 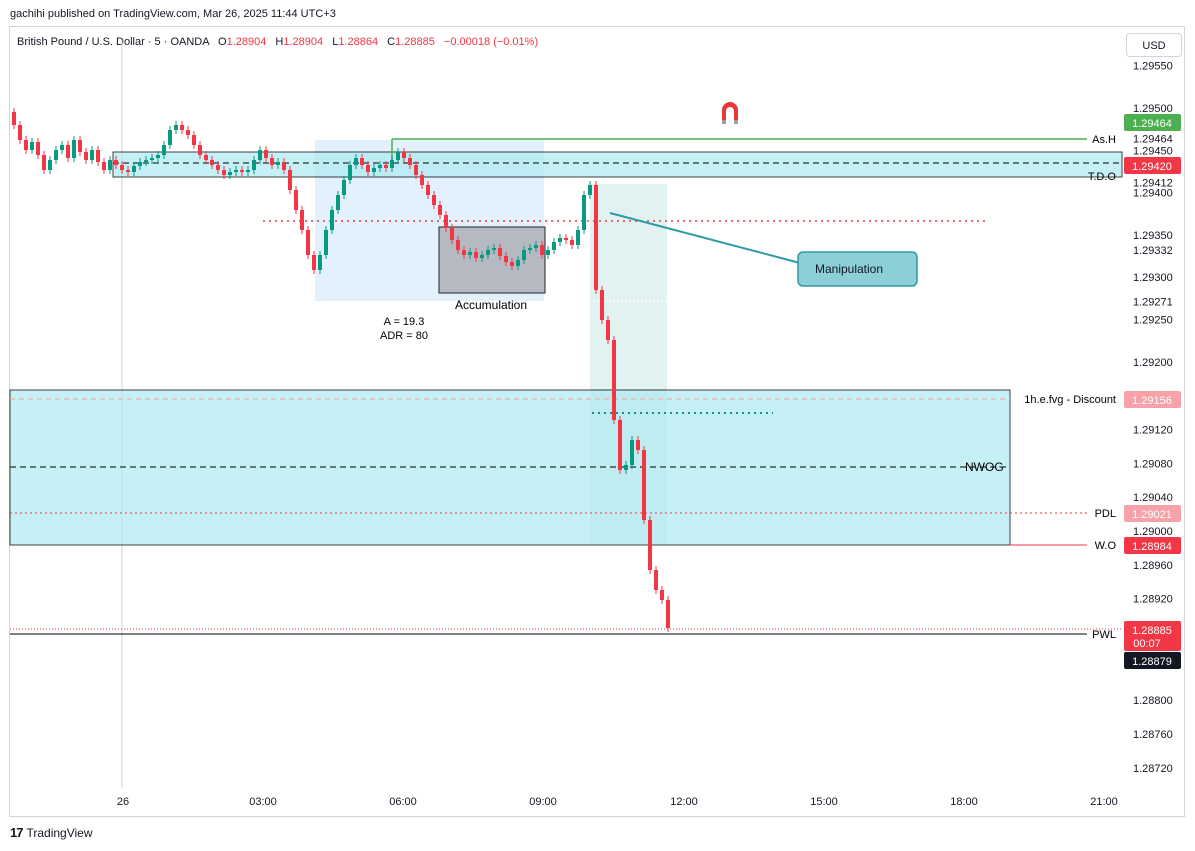 What do you see at coordinates (358, 42) in the screenshot?
I see `low-value: 1.28864` at bounding box center [358, 42].